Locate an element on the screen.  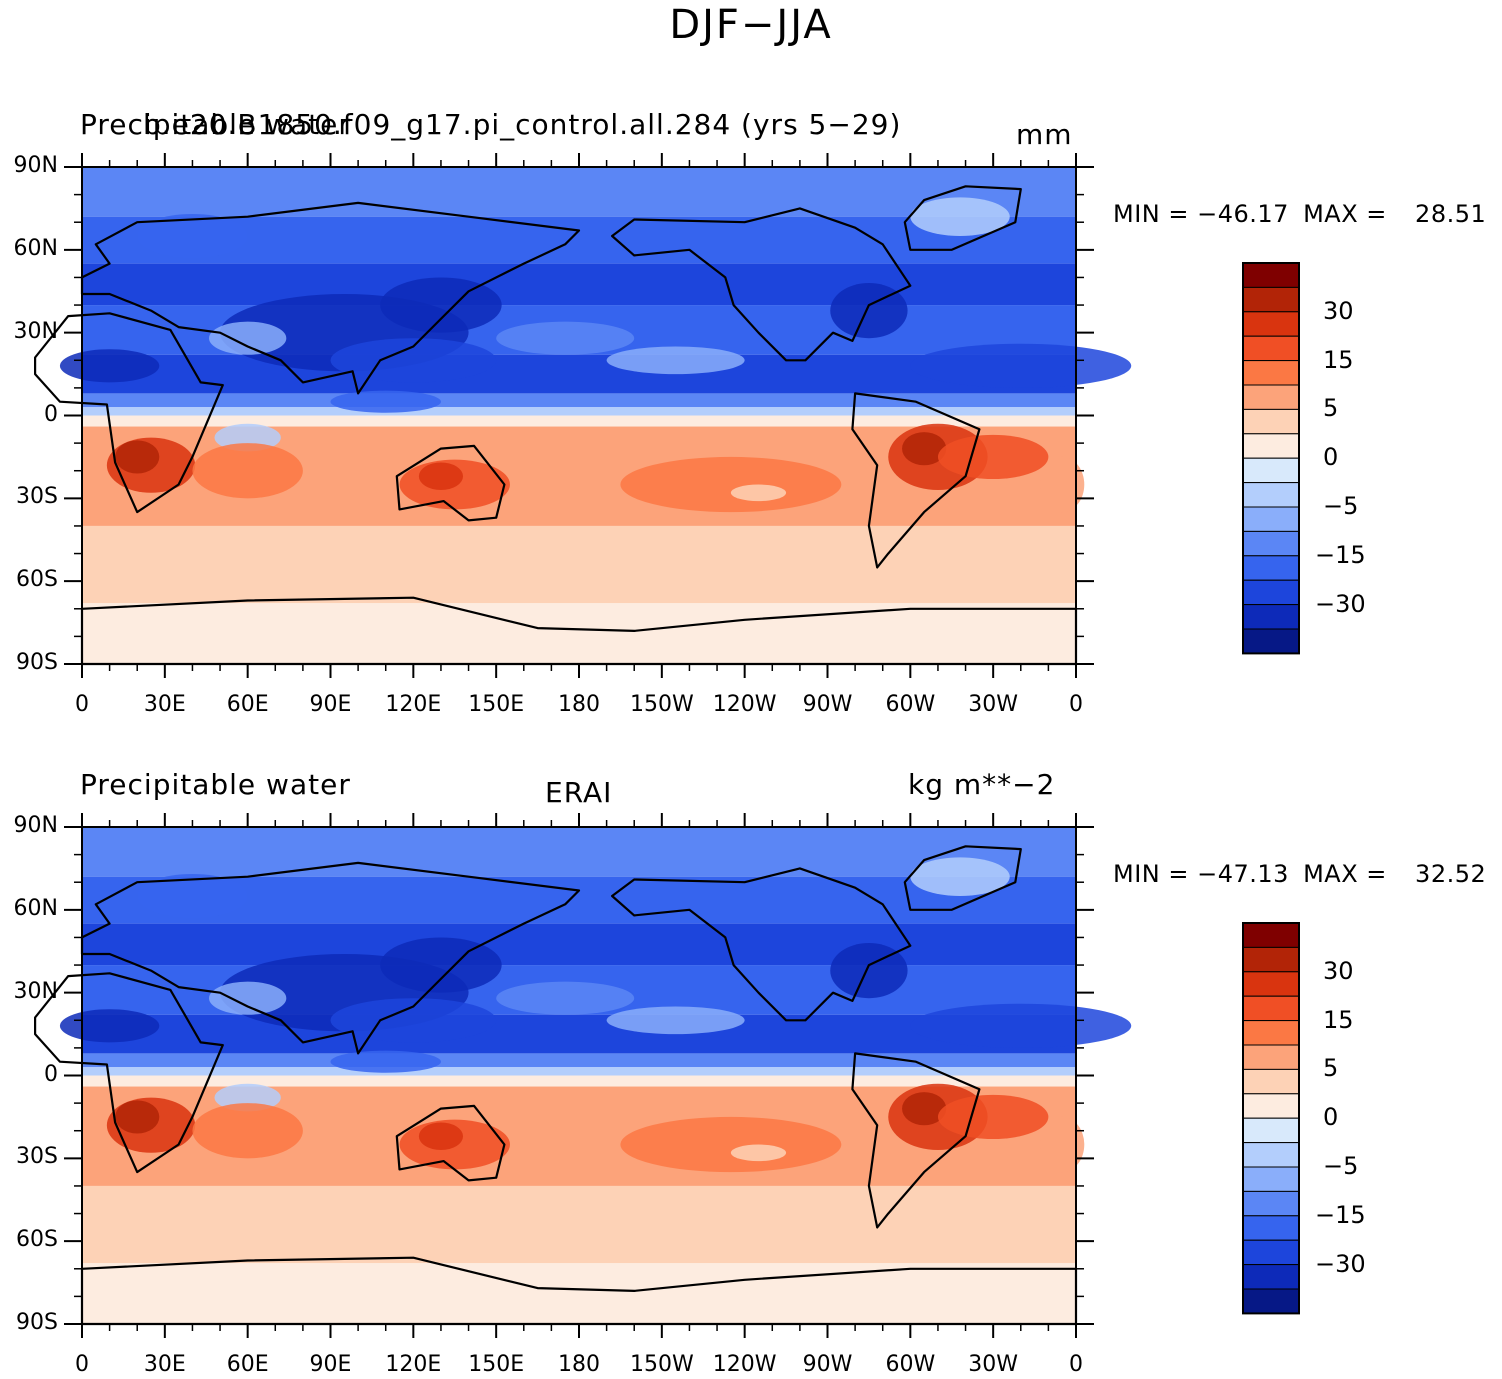
lon-tick-label: 120E is located at coordinates (413, 1364).